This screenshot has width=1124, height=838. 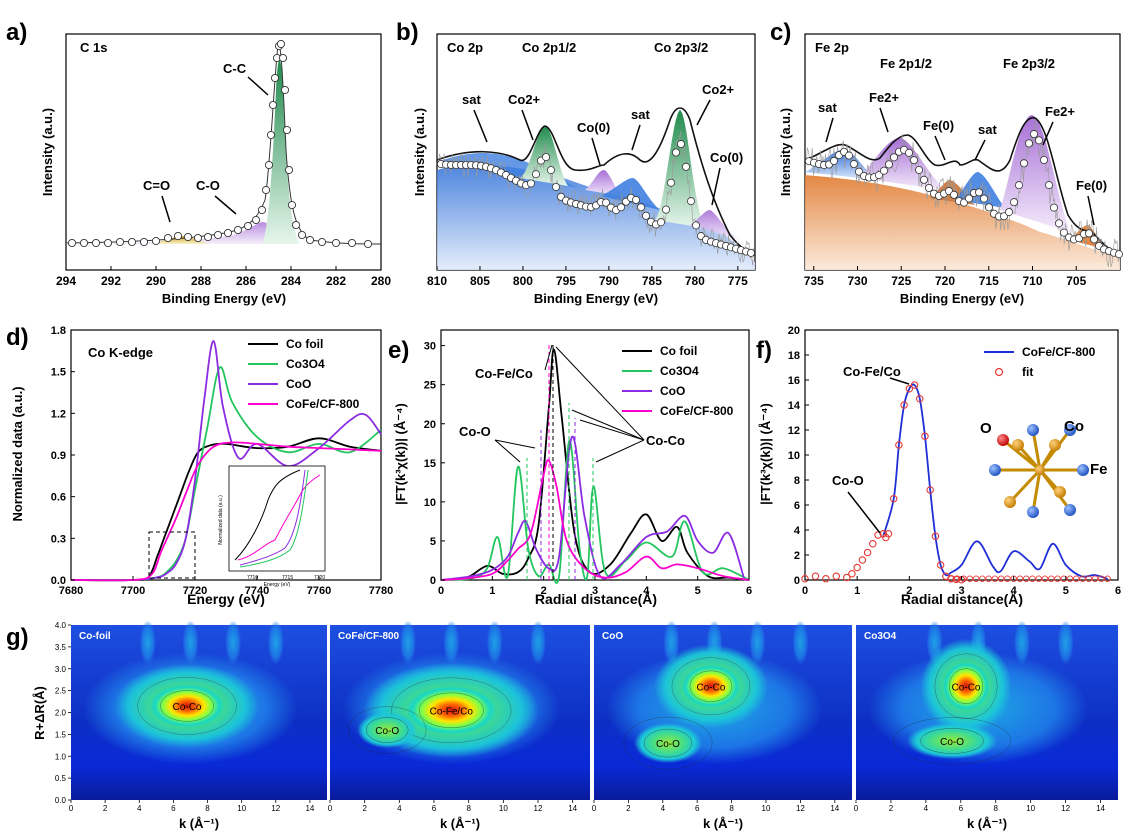 I want to click on y-tick-label: 15, so click(x=430, y=464).